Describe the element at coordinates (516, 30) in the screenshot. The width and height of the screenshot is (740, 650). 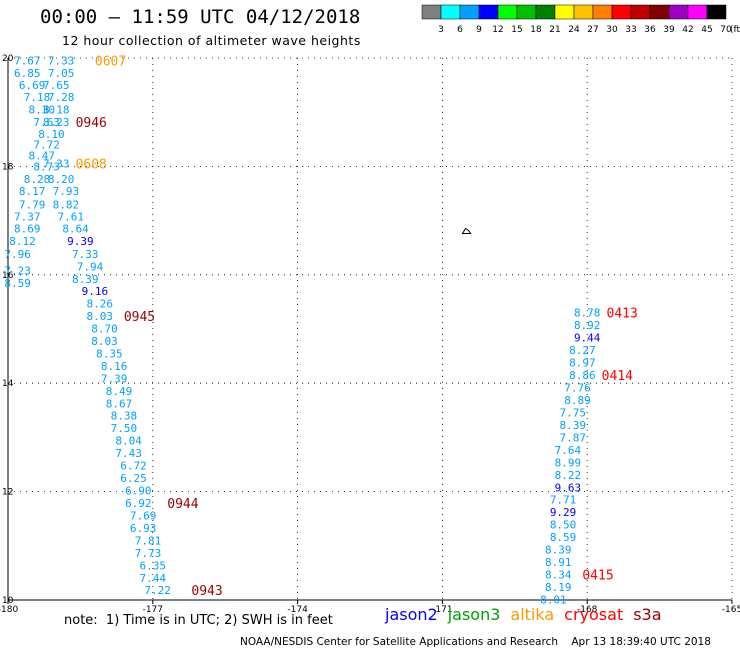
I see `colorbar-tick-label: 15` at that location.